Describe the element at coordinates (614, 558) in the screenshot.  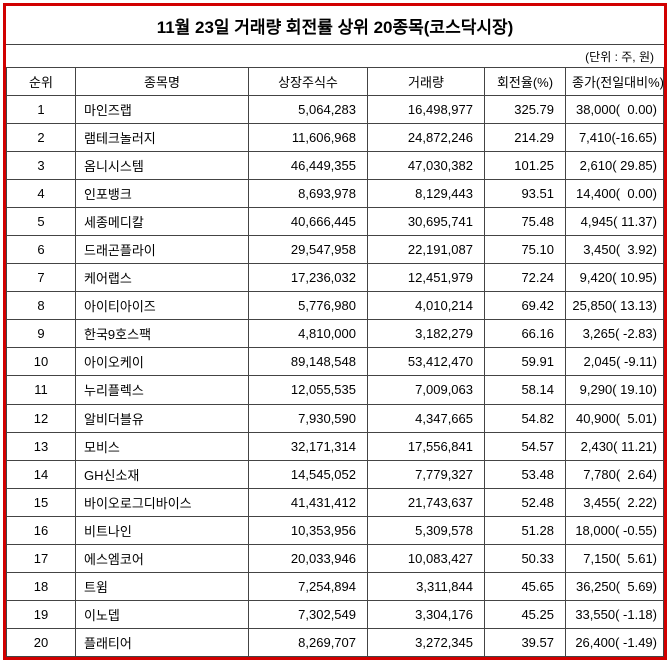
I see `closing-price-cell: 7,150( 5.61)` at that location.